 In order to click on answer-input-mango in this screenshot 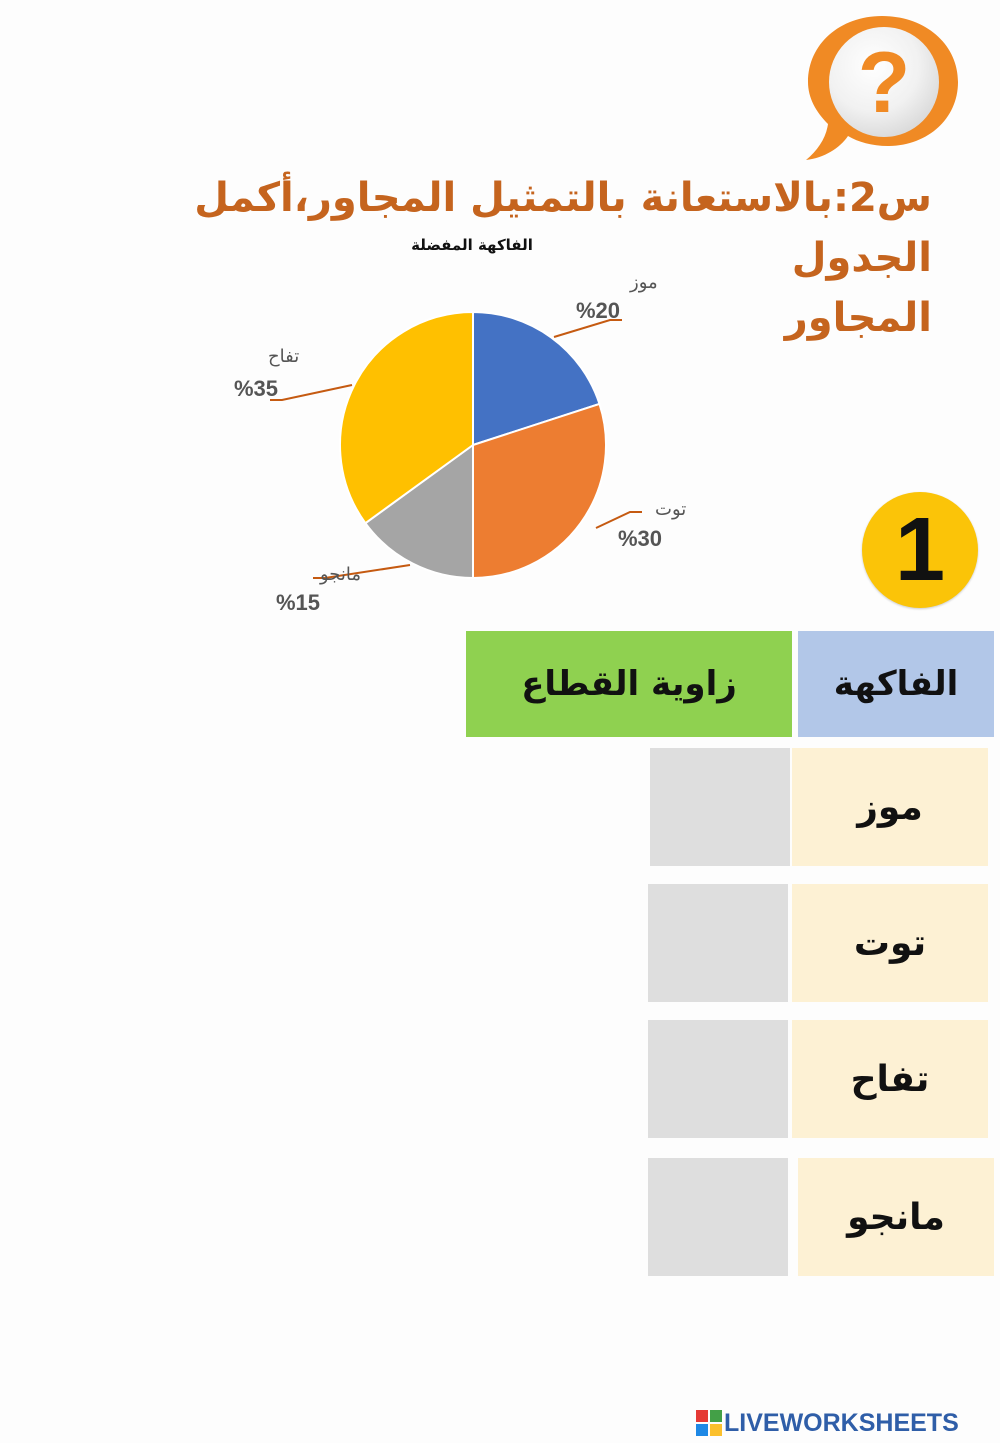, I will do `click(718, 1217)`.